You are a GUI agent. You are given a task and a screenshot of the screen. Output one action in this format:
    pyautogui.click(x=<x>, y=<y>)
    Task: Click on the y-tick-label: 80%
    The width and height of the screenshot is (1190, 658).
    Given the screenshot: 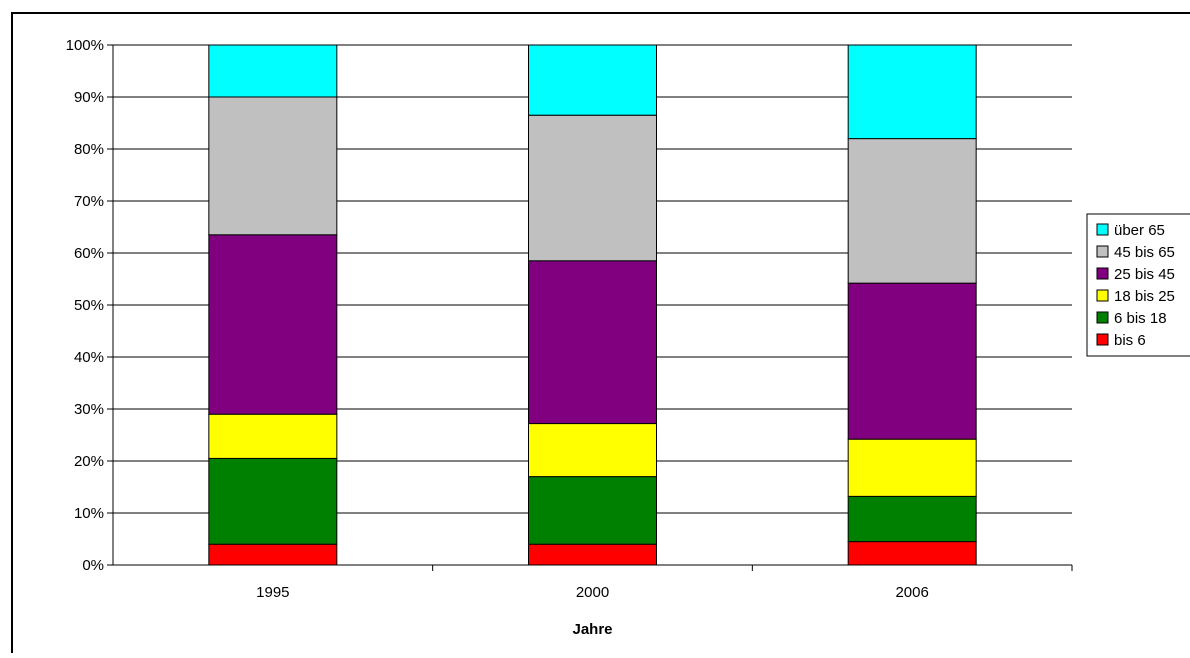 What is the action you would take?
    pyautogui.click(x=89, y=149)
    